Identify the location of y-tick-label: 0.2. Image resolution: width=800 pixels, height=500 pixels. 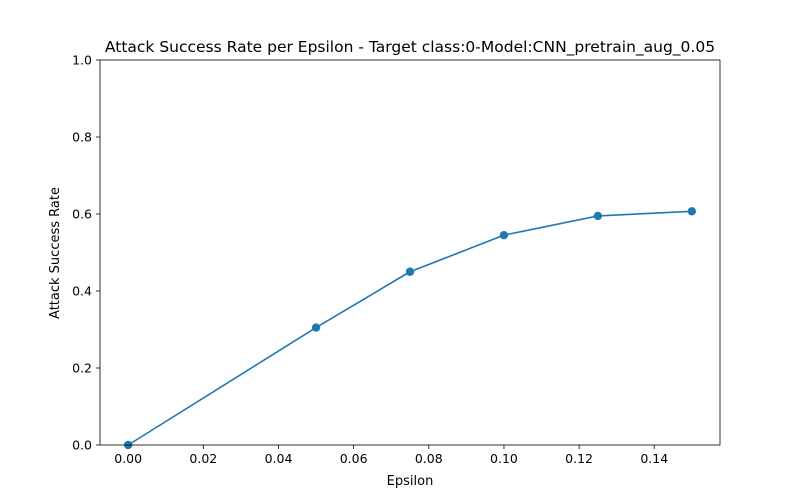
(82, 368).